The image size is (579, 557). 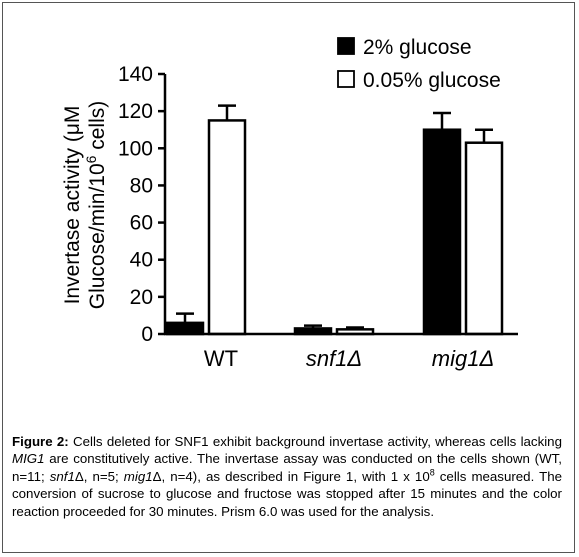 What do you see at coordinates (221, 358) in the screenshot?
I see `x-tick-label: WT` at bounding box center [221, 358].